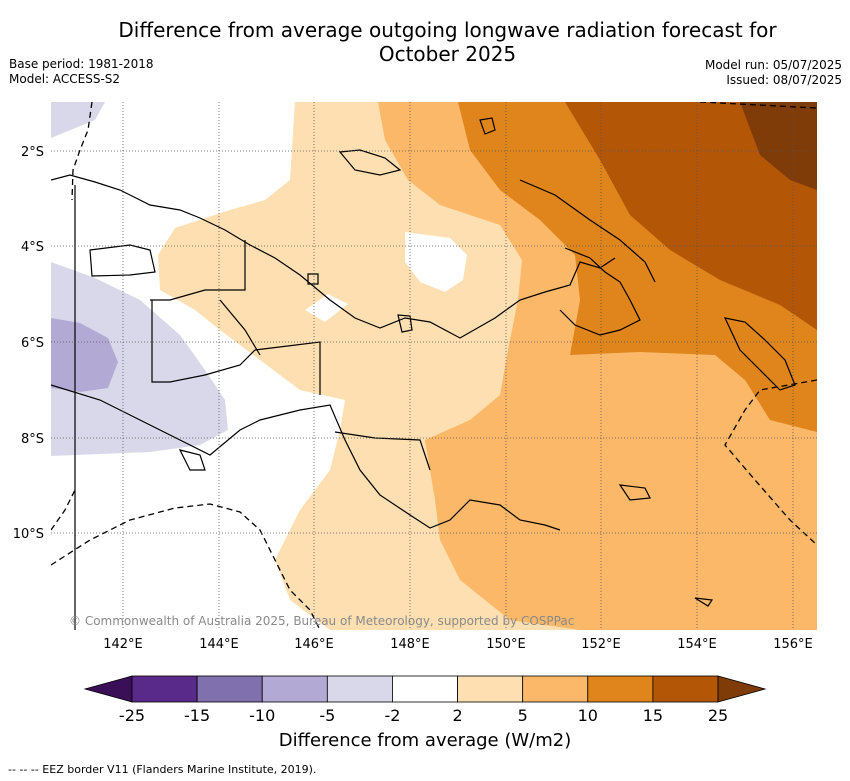 This screenshot has width=850, height=781. I want to click on lon-label: 144°E, so click(219, 644).